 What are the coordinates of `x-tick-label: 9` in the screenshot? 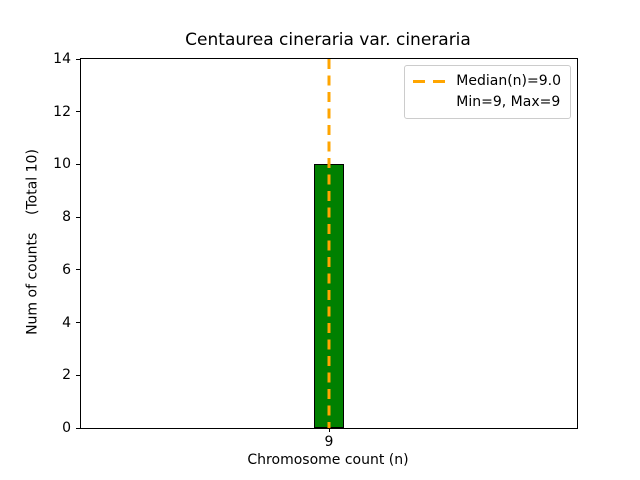 It's located at (329, 442).